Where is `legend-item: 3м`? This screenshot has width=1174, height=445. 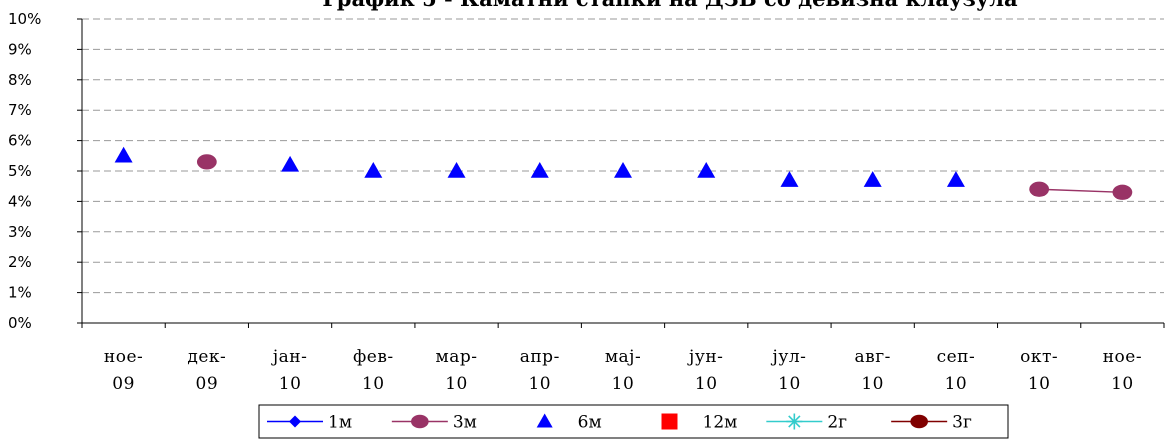
legend-item: 3м is located at coordinates (434, 423).